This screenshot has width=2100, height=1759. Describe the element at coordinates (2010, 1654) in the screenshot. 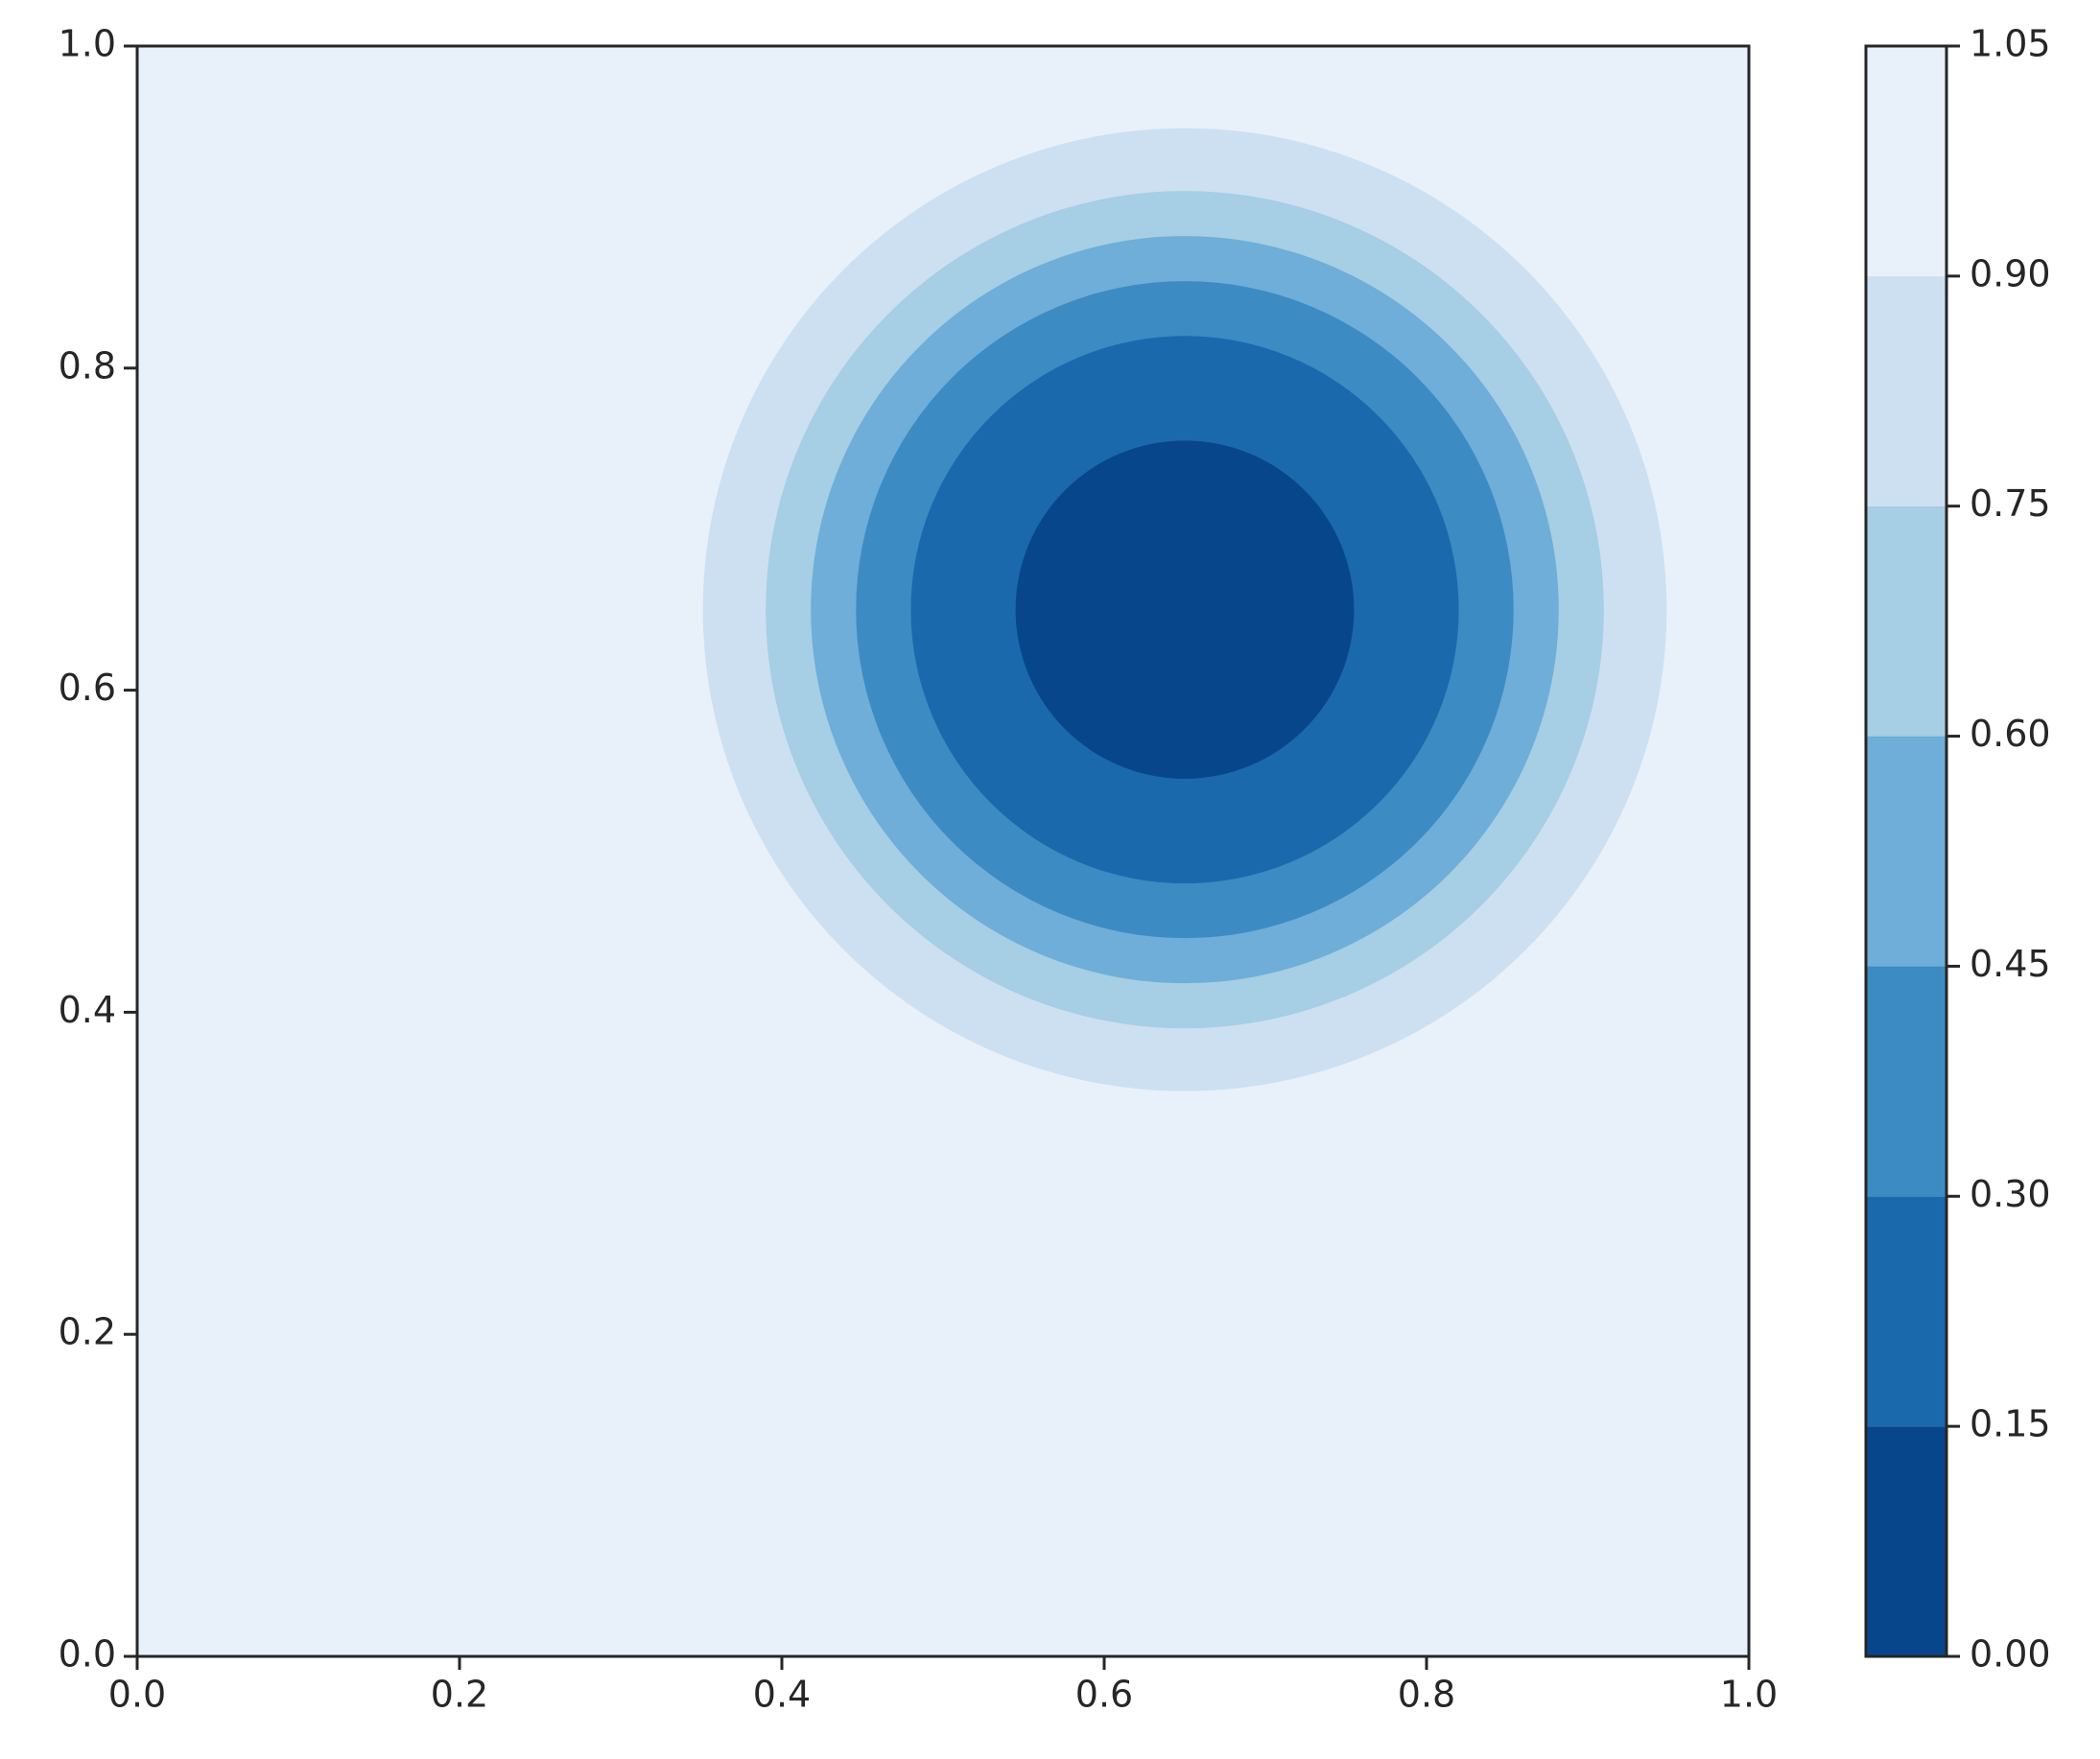

I see `colorbar-tick-label: 0.00` at that location.